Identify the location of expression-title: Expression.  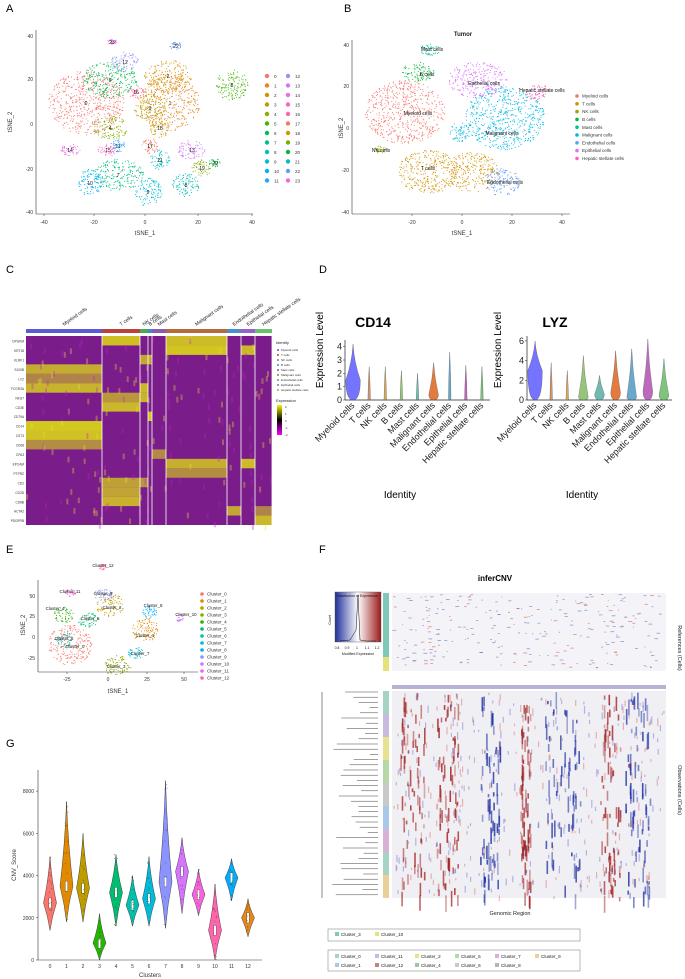
(286, 400).